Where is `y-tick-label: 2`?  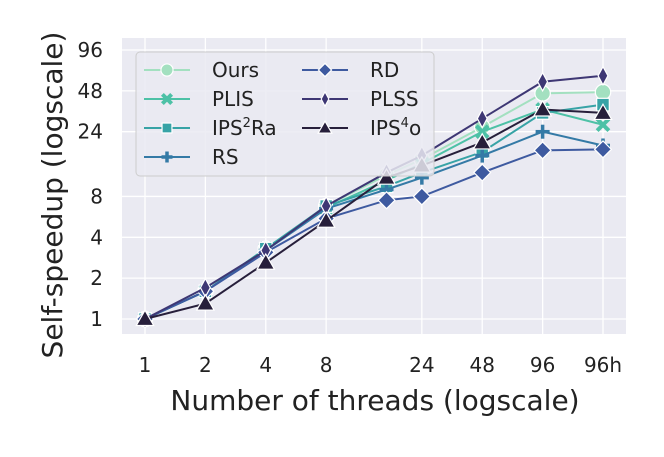 y-tick-label: 2 is located at coordinates (96, 278).